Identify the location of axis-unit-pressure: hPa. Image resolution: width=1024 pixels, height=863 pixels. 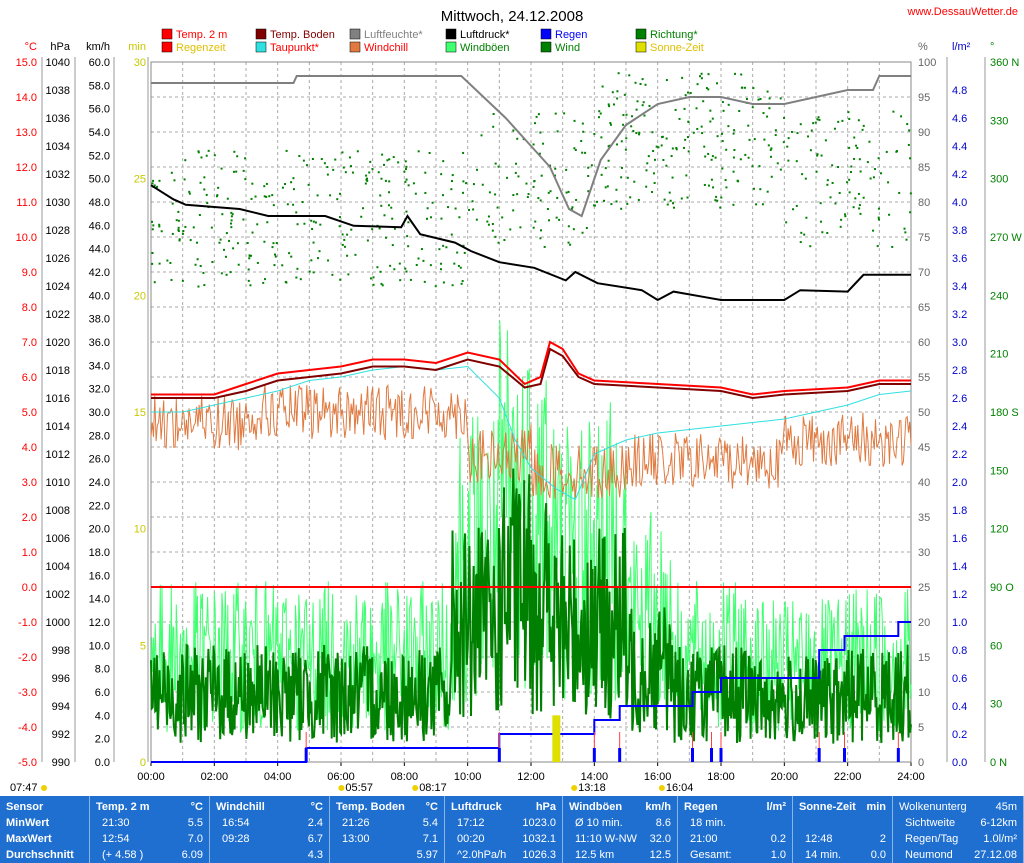
(60, 47).